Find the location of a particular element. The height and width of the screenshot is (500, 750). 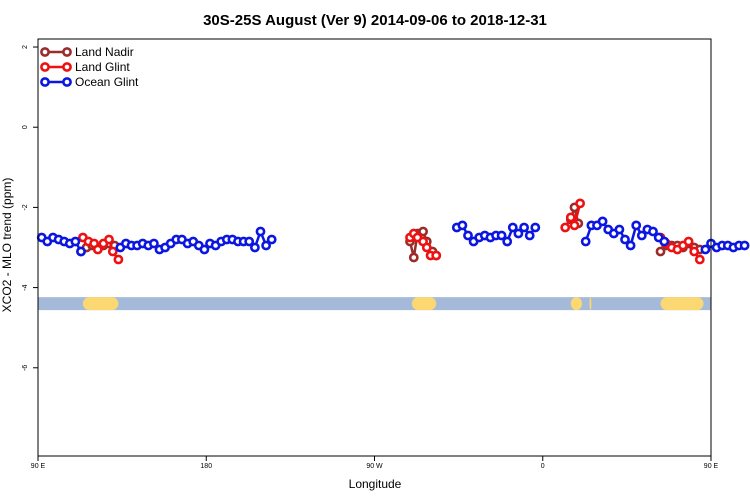

y-axis-label: XCO2 - MLO trend (ppm) is located at coordinates (7, 245).